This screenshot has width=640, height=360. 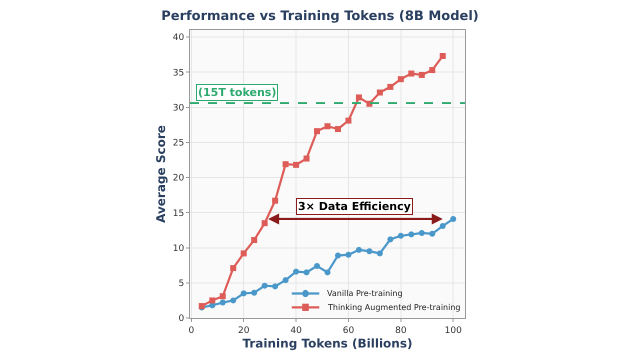 What do you see at coordinates (453, 331) in the screenshot?
I see `x-tick-label: 100` at bounding box center [453, 331].